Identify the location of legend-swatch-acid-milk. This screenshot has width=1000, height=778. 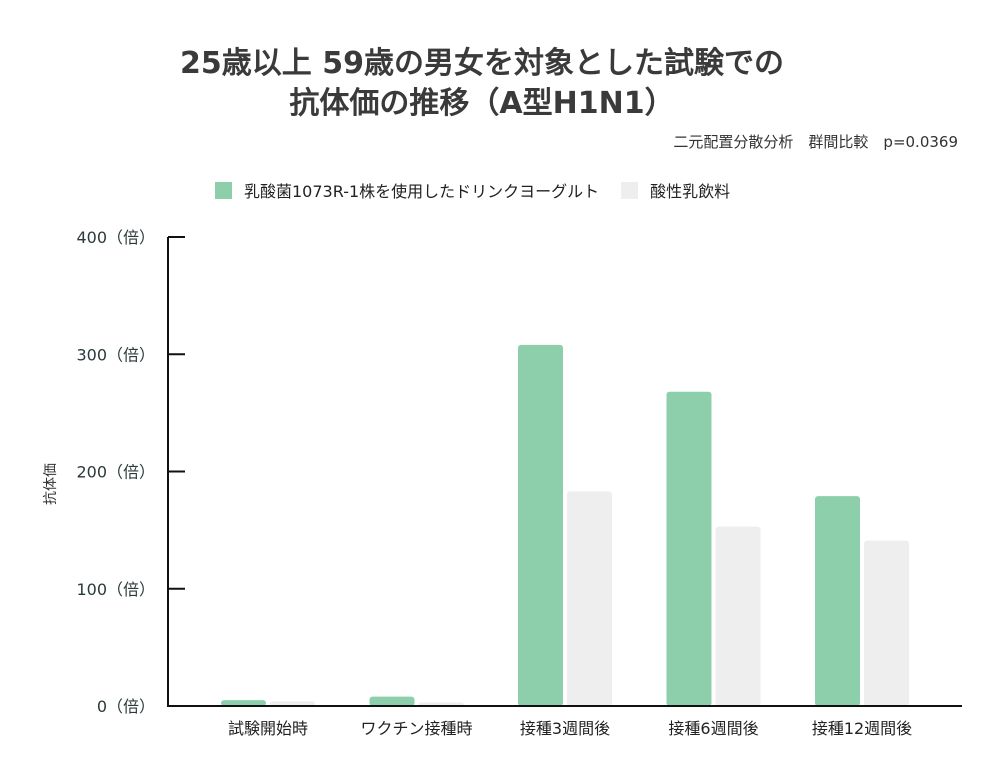
(630, 190).